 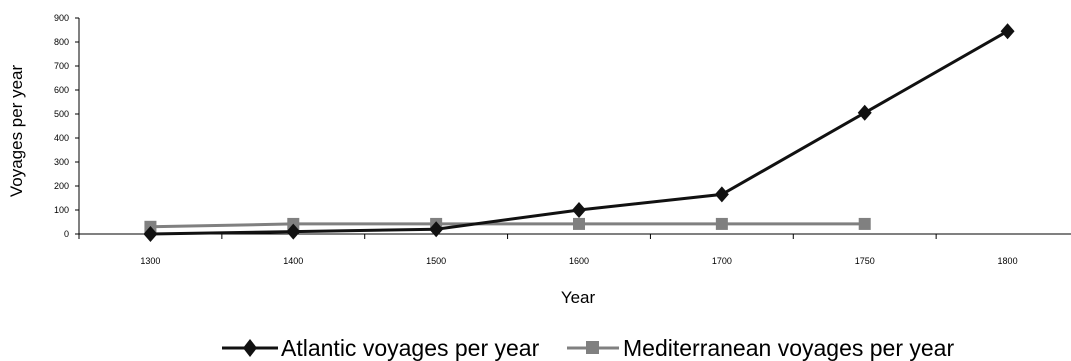 What do you see at coordinates (579, 261) in the screenshot?
I see `x-tick-label: 1600` at bounding box center [579, 261].